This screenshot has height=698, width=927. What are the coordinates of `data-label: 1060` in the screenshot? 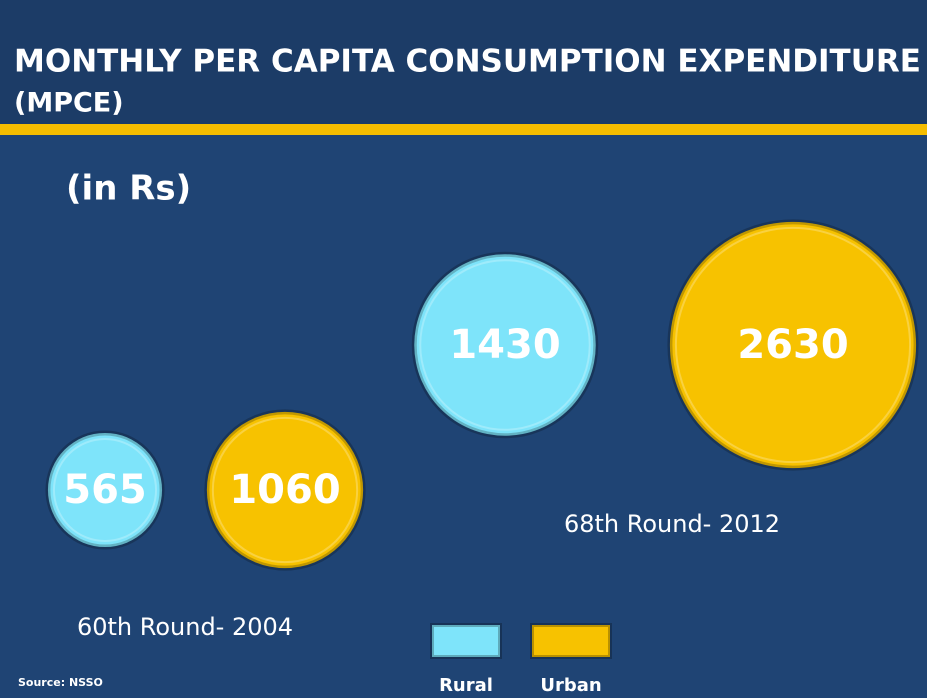 It's located at (284, 490).